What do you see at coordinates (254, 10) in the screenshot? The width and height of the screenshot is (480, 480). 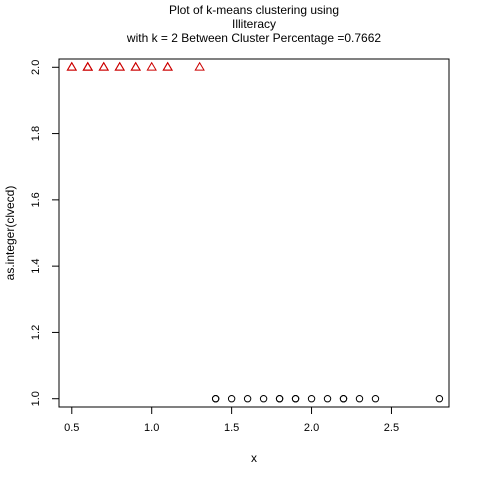 I see `chart-title-line-1: Plot of k-means clustering using` at bounding box center [254, 10].